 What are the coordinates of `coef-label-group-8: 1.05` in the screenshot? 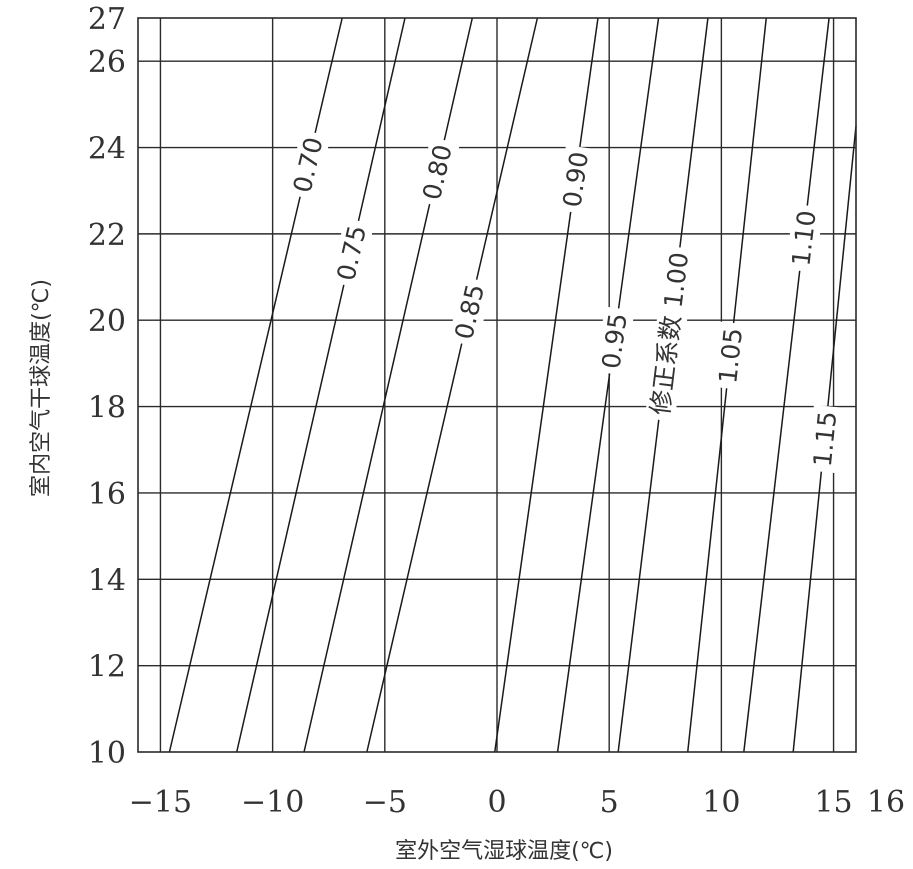 It's located at (731, 355).